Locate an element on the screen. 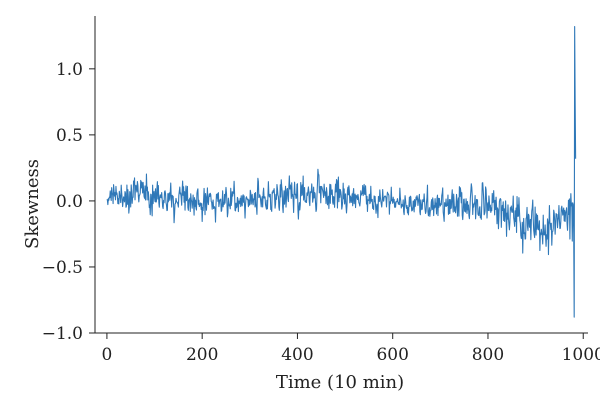 The height and width of the screenshot is (413, 600). x-tick-label: 0 is located at coordinates (106, 355).